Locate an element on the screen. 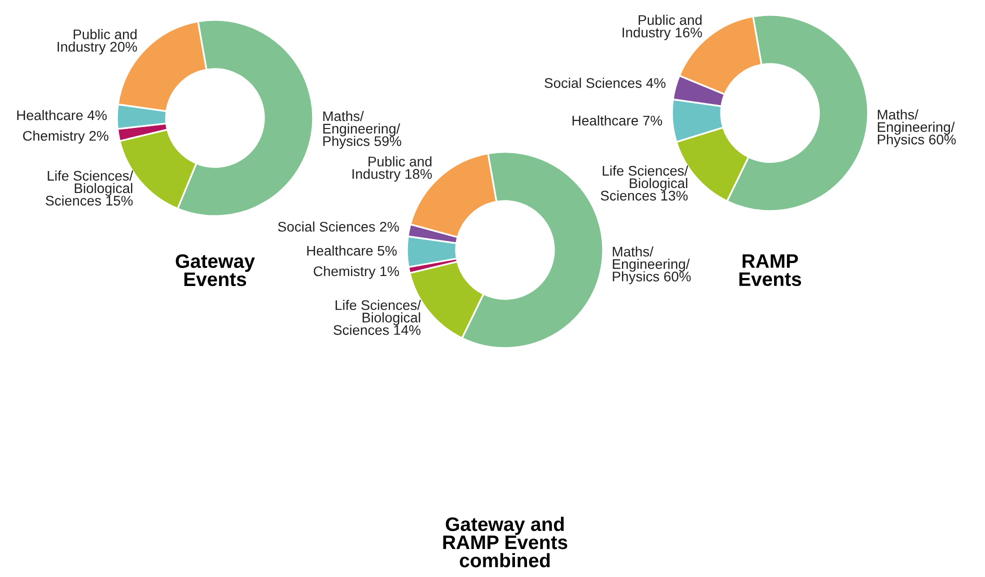 The height and width of the screenshot is (577, 985). text: Gateway Events is located at coordinates (215, 270).